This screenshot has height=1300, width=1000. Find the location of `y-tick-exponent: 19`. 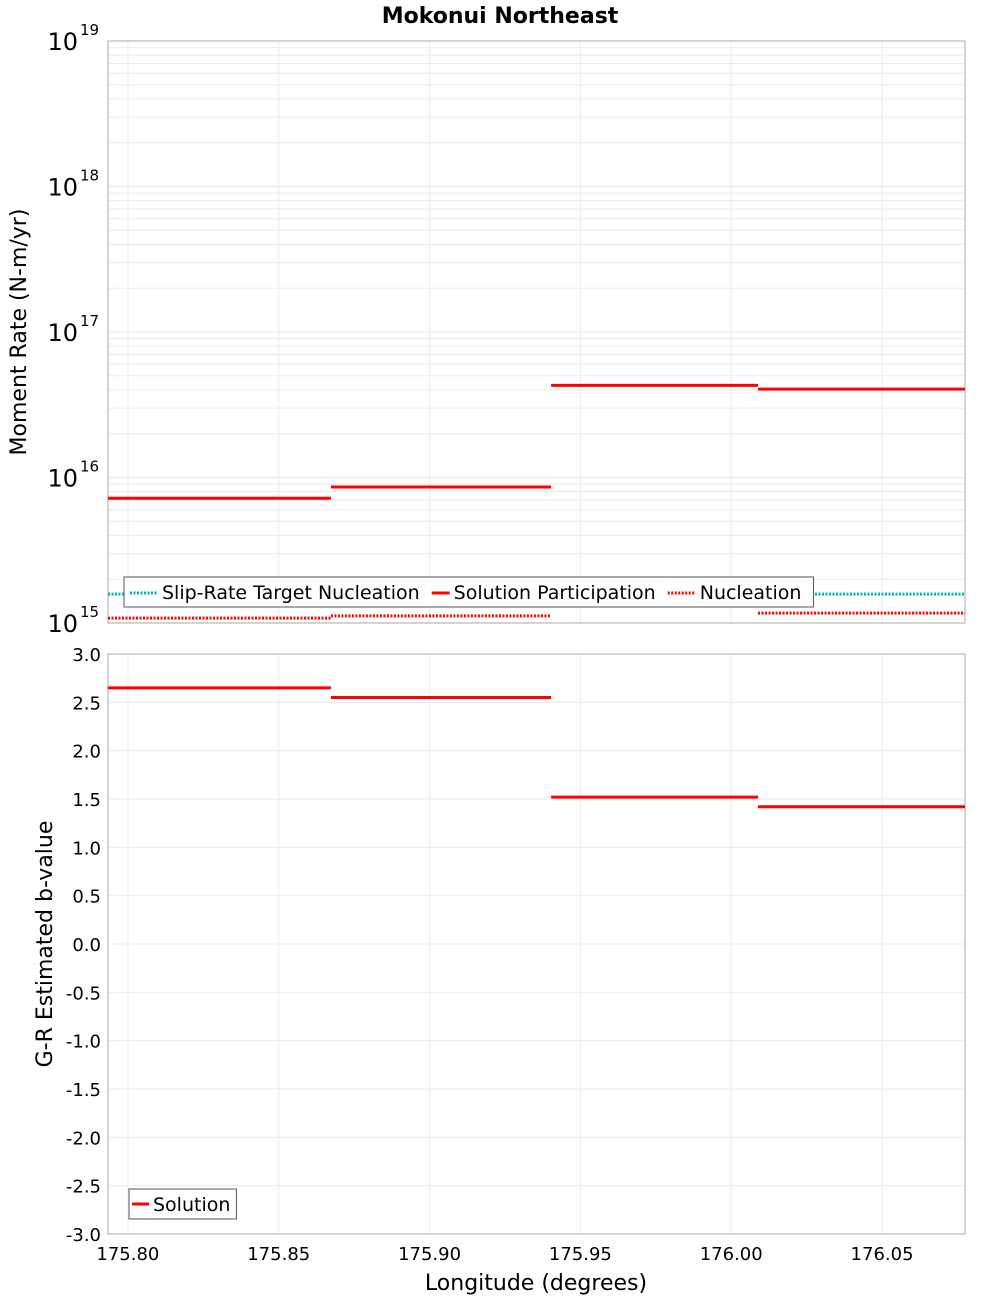

y-tick-exponent: 19 is located at coordinates (89, 30).